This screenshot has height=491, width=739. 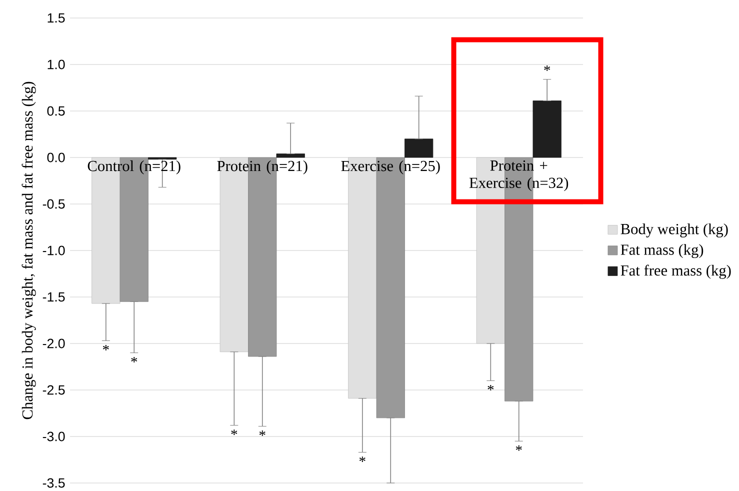 What do you see at coordinates (53, 437) in the screenshot?
I see `y-tick-label: -3.0` at bounding box center [53, 437].